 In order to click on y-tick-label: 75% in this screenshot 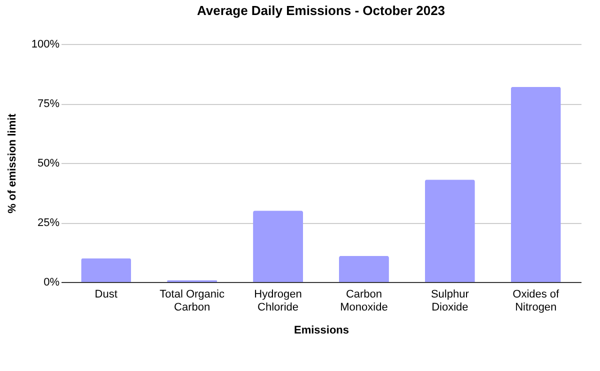, I will do `click(48, 104)`.